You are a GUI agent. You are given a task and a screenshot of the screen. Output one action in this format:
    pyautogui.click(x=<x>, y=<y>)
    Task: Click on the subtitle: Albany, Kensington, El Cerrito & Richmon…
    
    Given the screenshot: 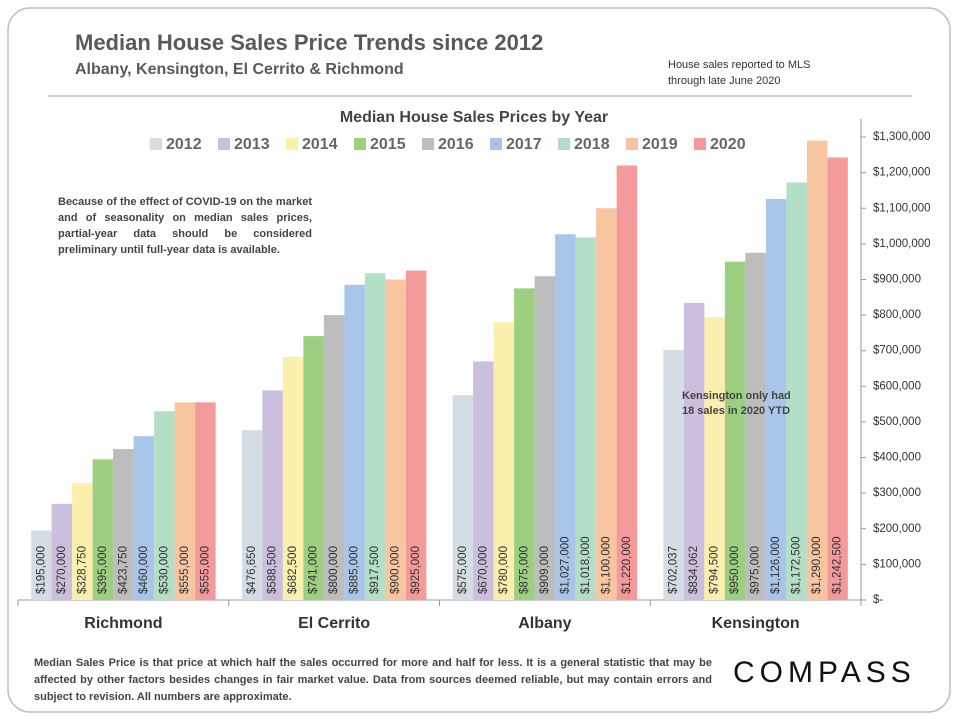 What is the action you would take?
    pyautogui.click(x=239, y=69)
    